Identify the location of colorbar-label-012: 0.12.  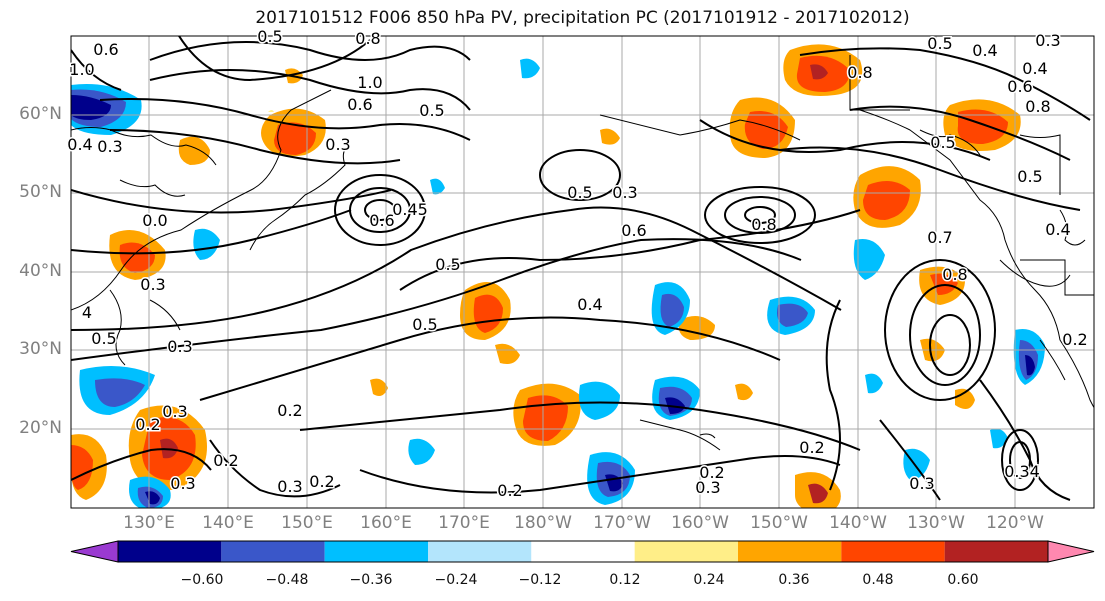
(625, 580).